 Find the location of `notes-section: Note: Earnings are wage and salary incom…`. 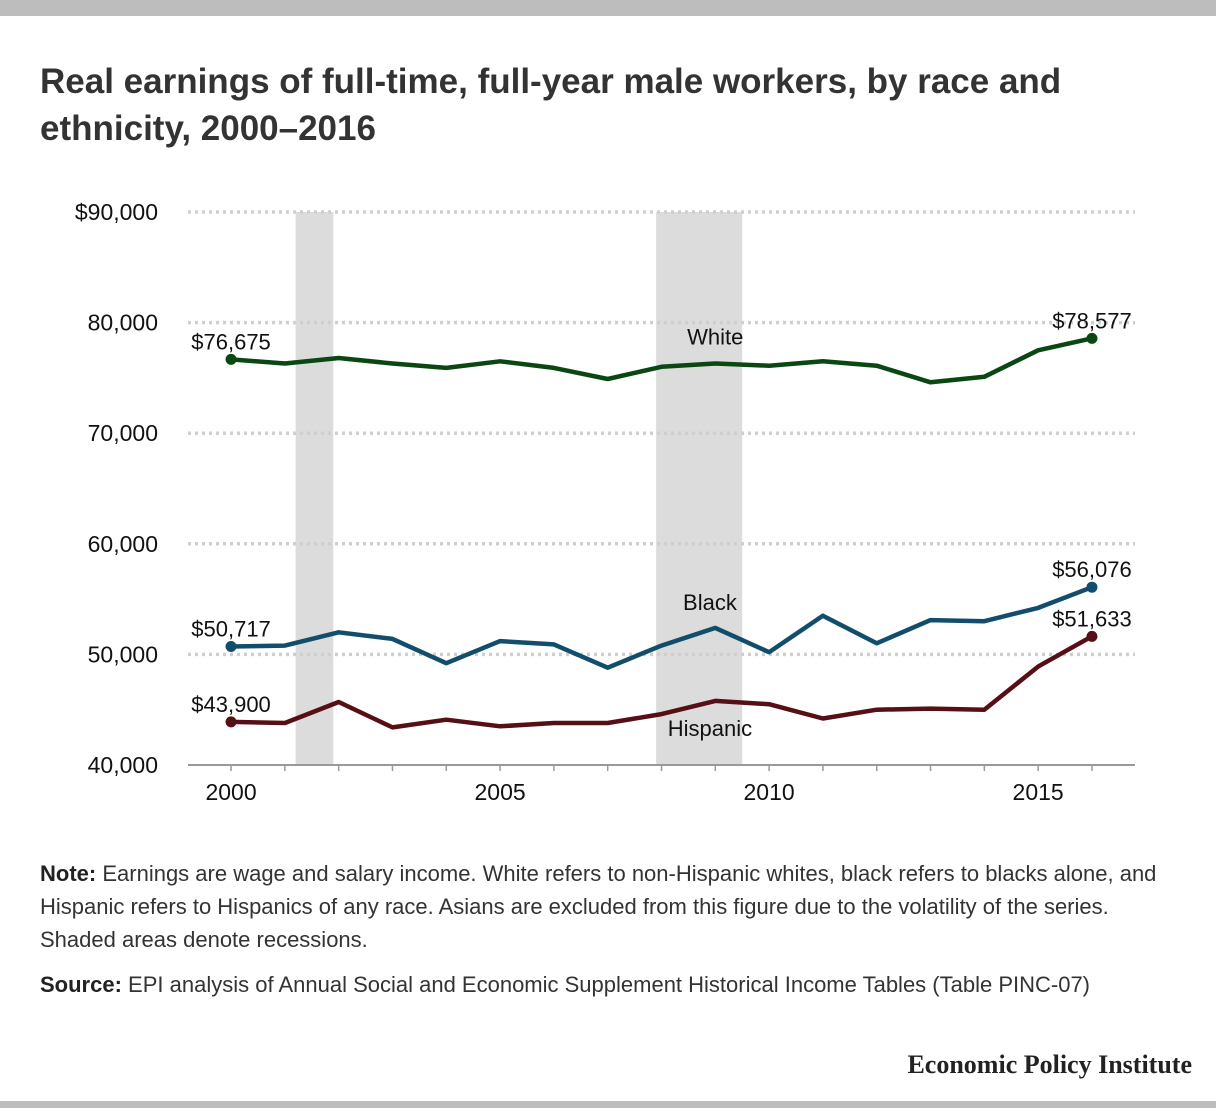

notes-section: Note: Earnings are wage and salary incom… is located at coordinates (615, 935).